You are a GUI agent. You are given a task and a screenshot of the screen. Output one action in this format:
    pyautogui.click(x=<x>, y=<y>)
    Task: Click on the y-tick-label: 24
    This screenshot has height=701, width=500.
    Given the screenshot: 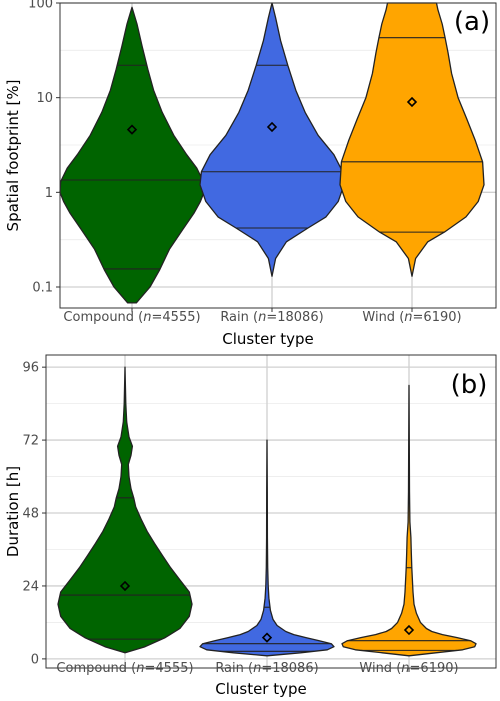 What is the action you would take?
    pyautogui.click(x=30, y=586)
    